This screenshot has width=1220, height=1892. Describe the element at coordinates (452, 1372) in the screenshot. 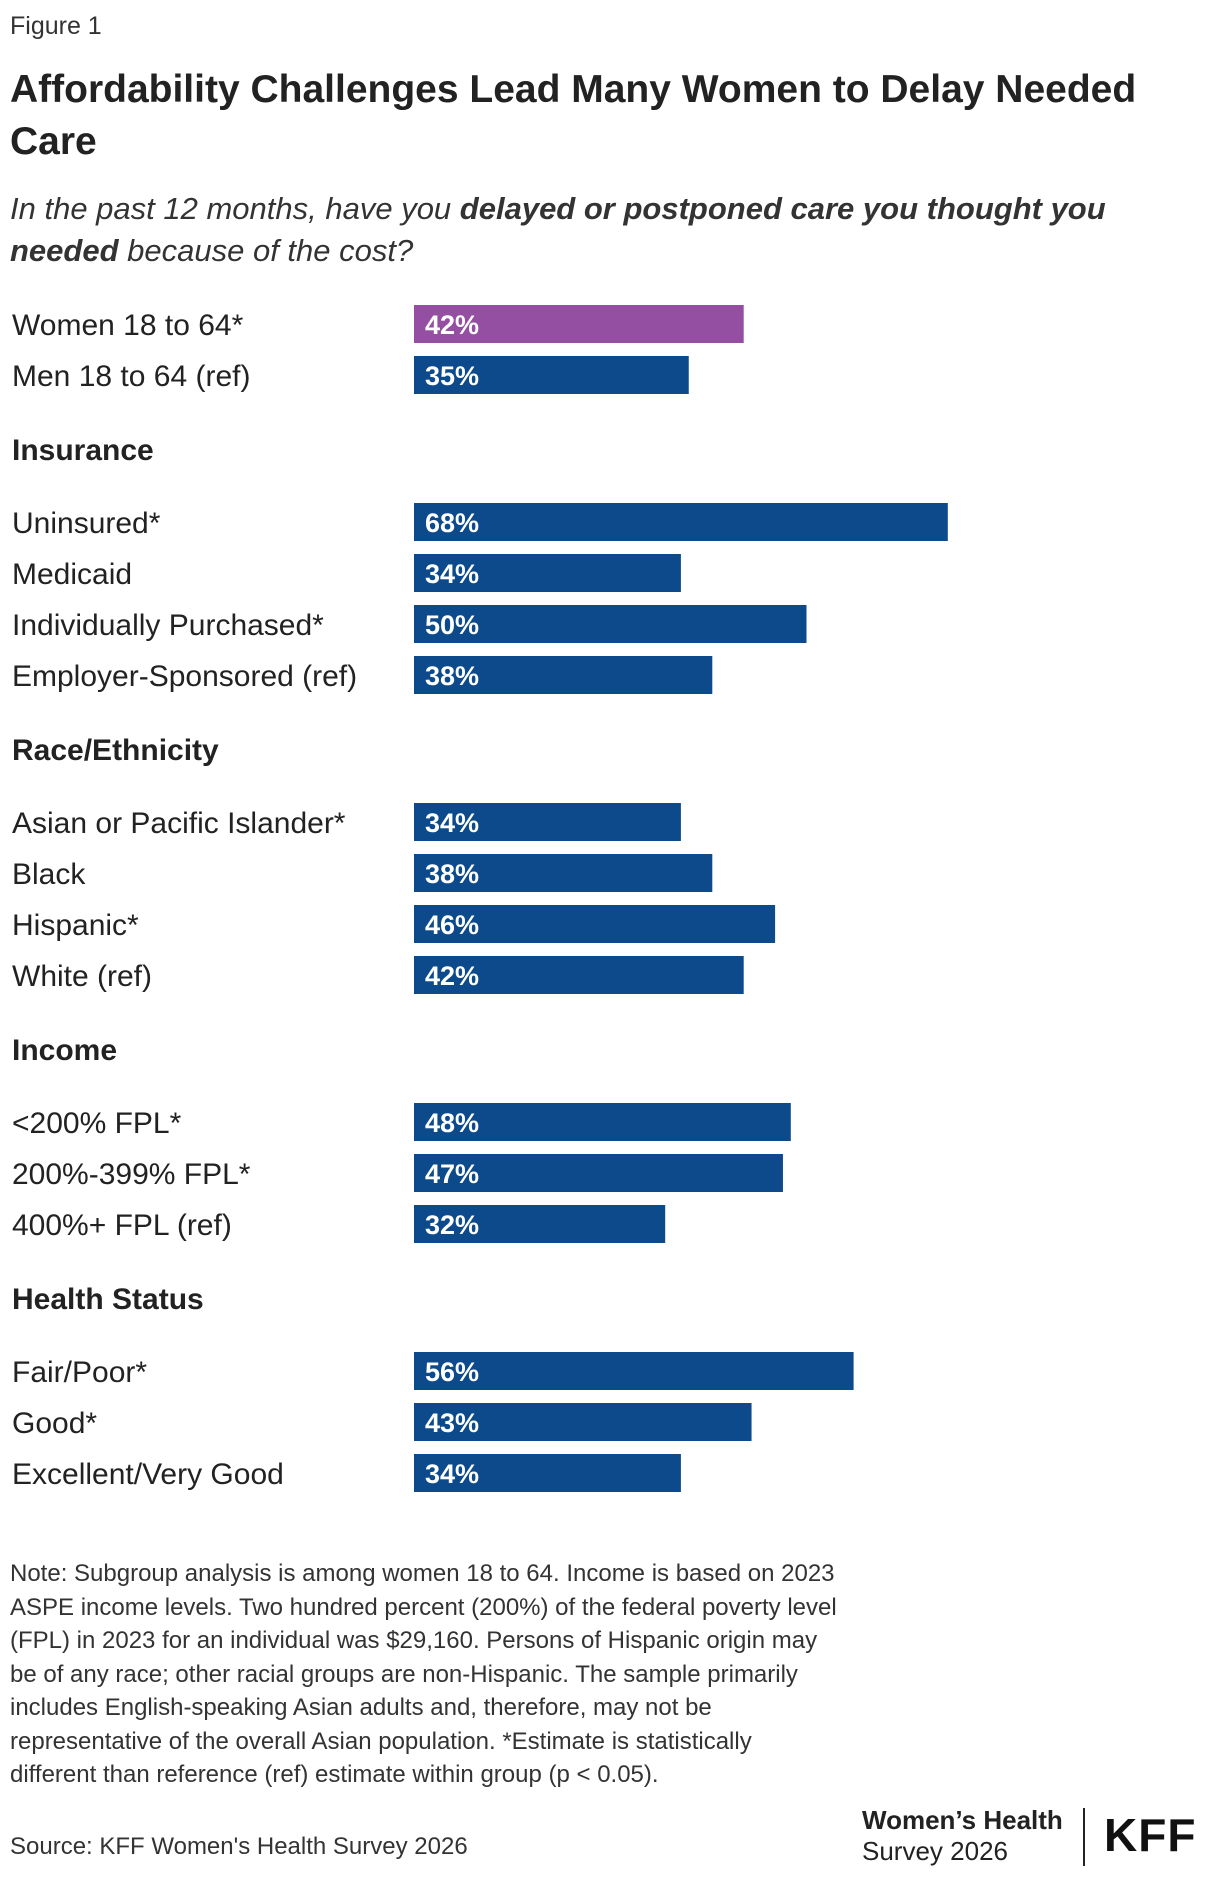

I see `bar-value-label: 56%` at that location.